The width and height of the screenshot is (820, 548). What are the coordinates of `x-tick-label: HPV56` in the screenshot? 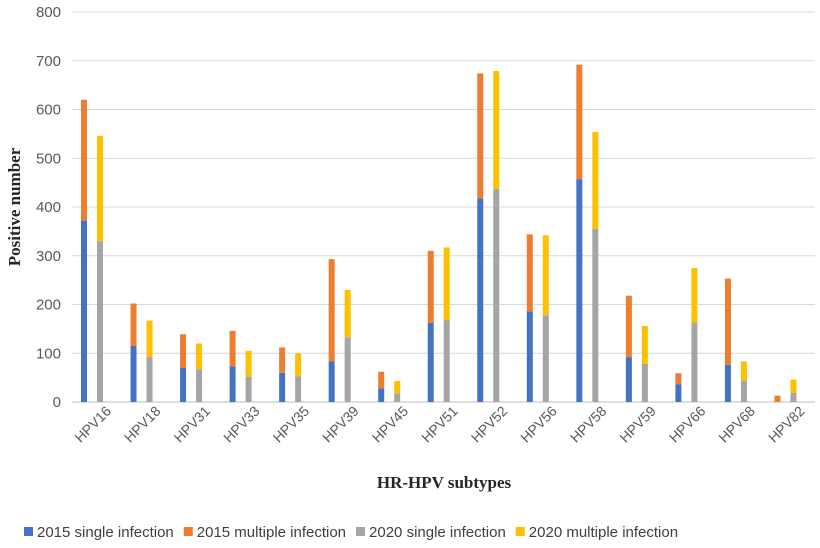 It's located at (538, 424).